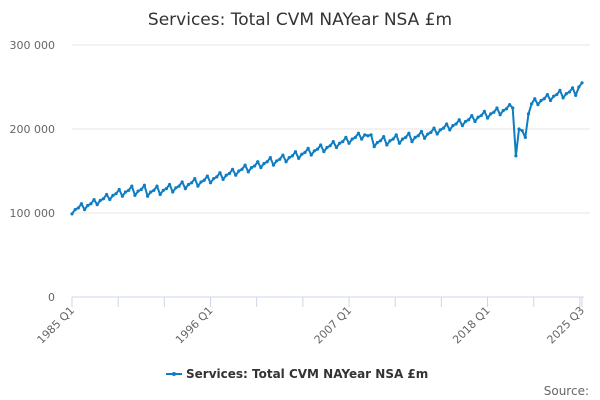 This screenshot has height=400, width=600. Describe the element at coordinates (297, 374) in the screenshot. I see `legend-item: Services: Total CVM NAYear NSA £m` at that location.